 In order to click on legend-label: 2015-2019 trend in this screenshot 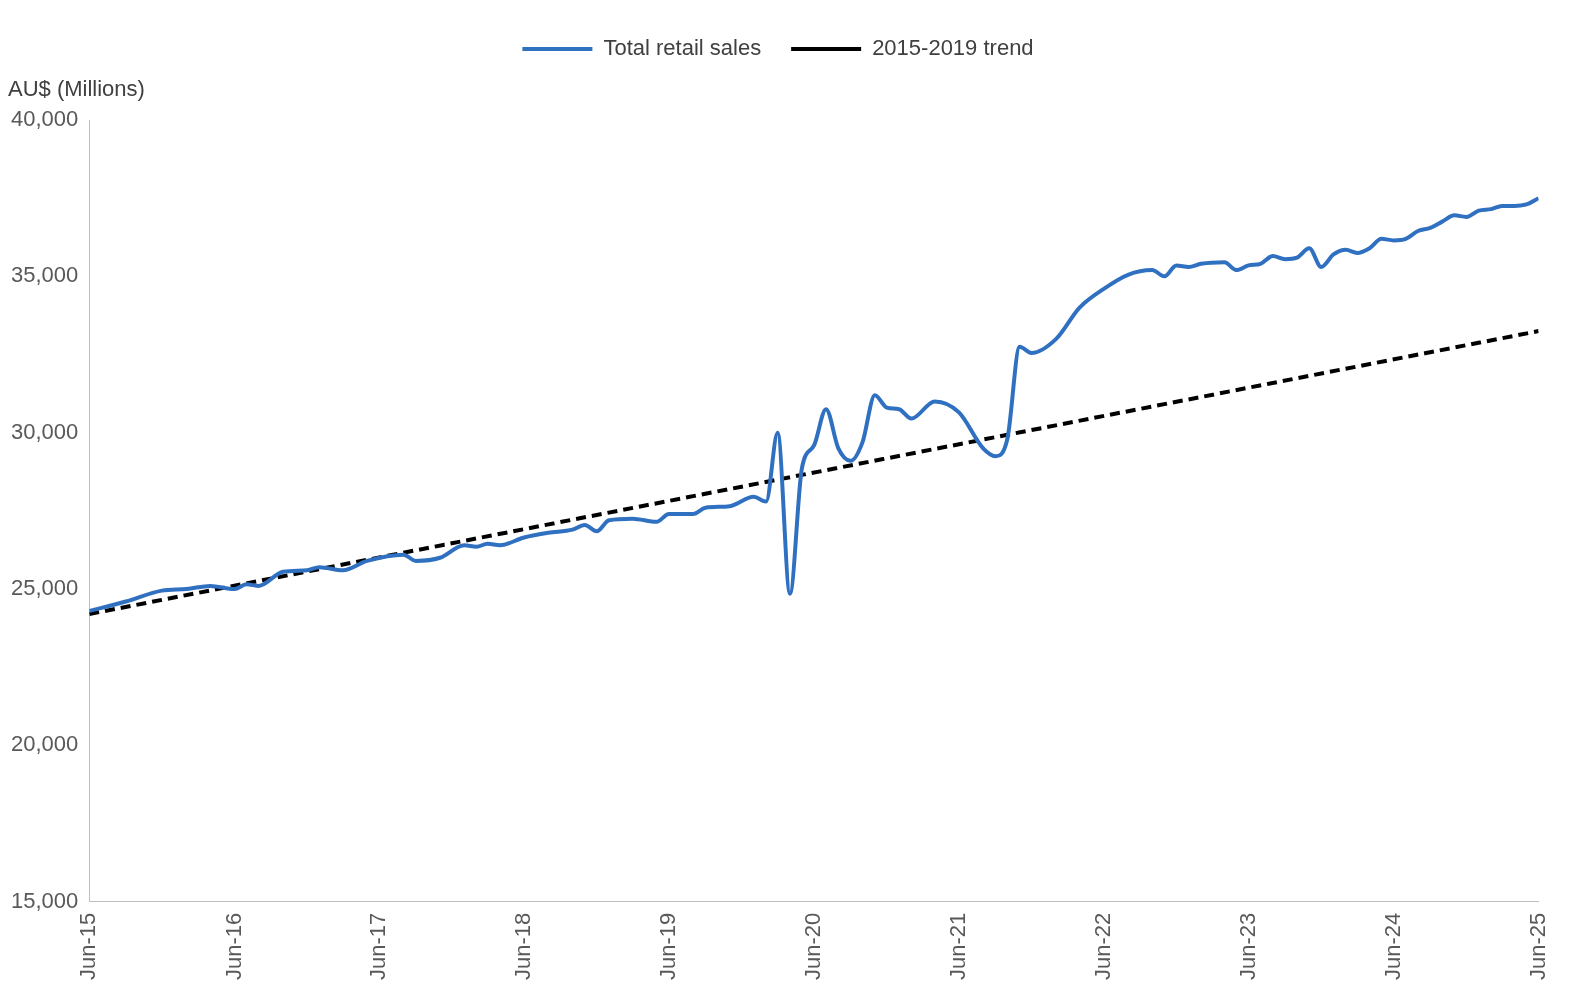, I will do `click(953, 48)`.